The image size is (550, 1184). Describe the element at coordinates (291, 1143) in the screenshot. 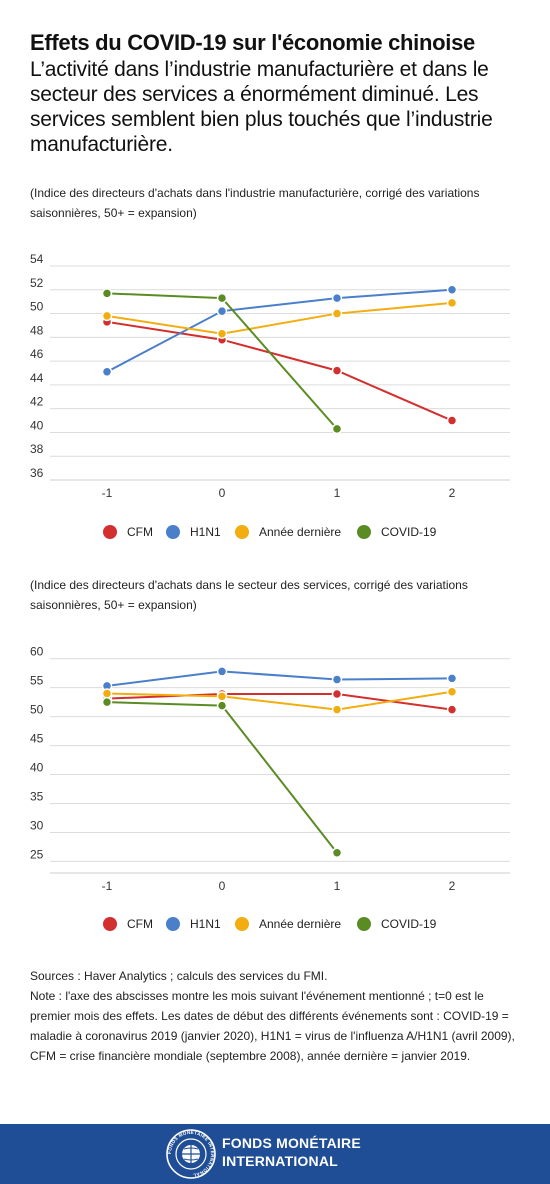

I see `footer-line-1: FONDS MONÉTAIRE` at that location.